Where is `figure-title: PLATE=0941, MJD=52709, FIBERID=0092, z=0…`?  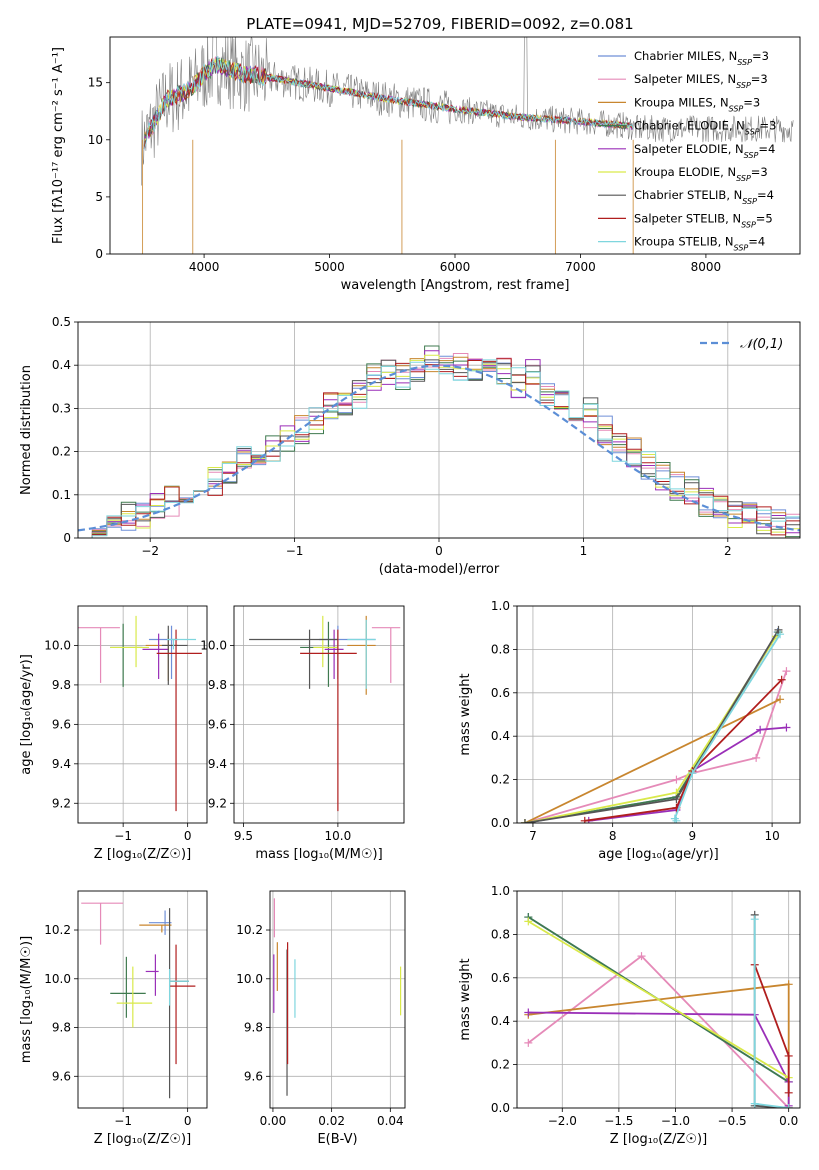
figure-title: PLATE=0941, MJD=52709, FIBERID=0092, z=0… is located at coordinates (439, 24).